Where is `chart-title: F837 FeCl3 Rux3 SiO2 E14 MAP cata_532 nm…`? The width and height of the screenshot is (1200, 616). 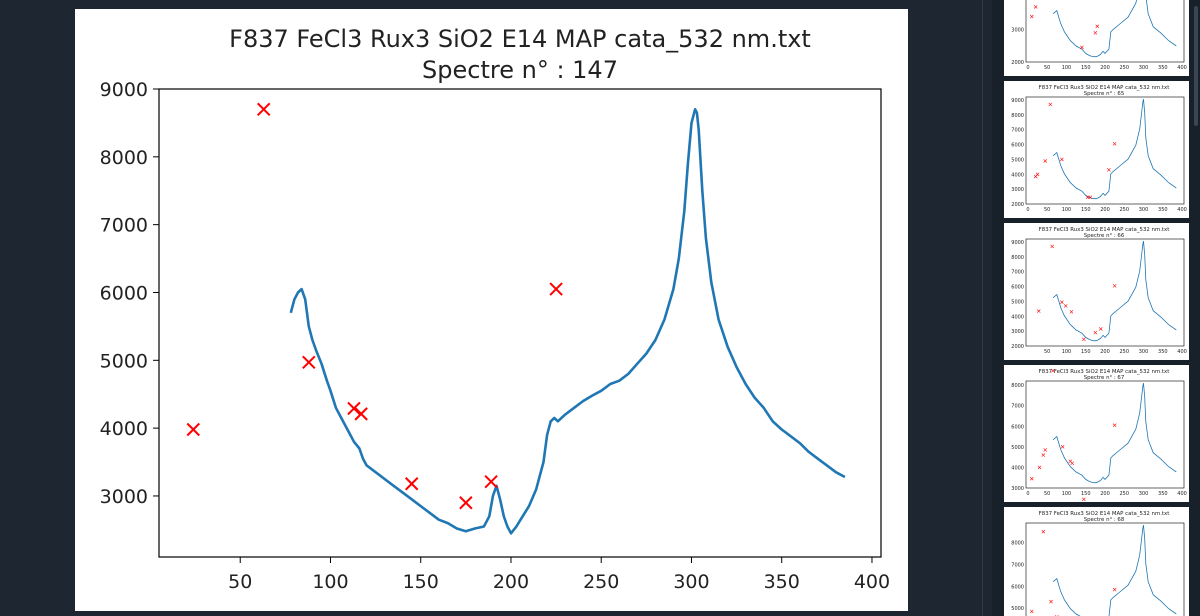
chart-title: F837 FeCl3 Rux3 SiO2 E14 MAP cata_532 nm… is located at coordinates (520, 39).